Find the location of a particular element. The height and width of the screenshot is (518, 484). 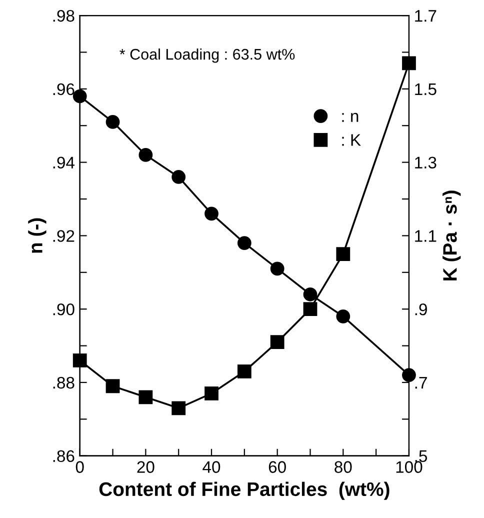

x-tick-label: 0 is located at coordinates (80, 467).